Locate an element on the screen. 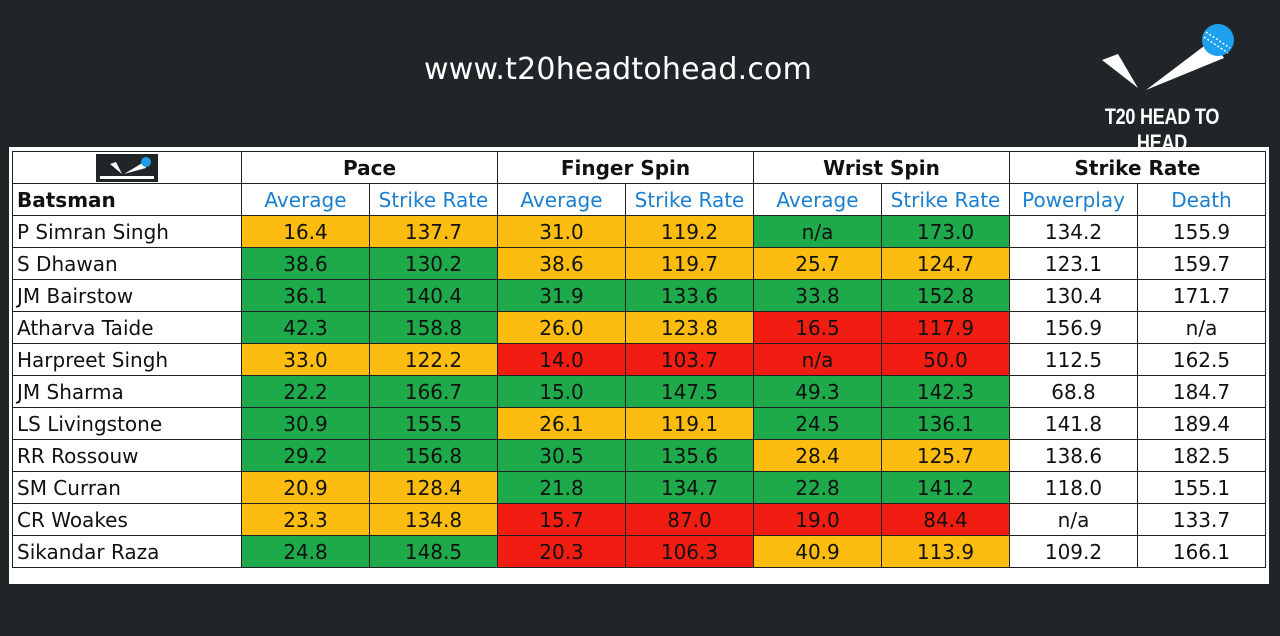 This screenshot has width=1280, height=636. stat-cell: 31.0 is located at coordinates (561, 231).